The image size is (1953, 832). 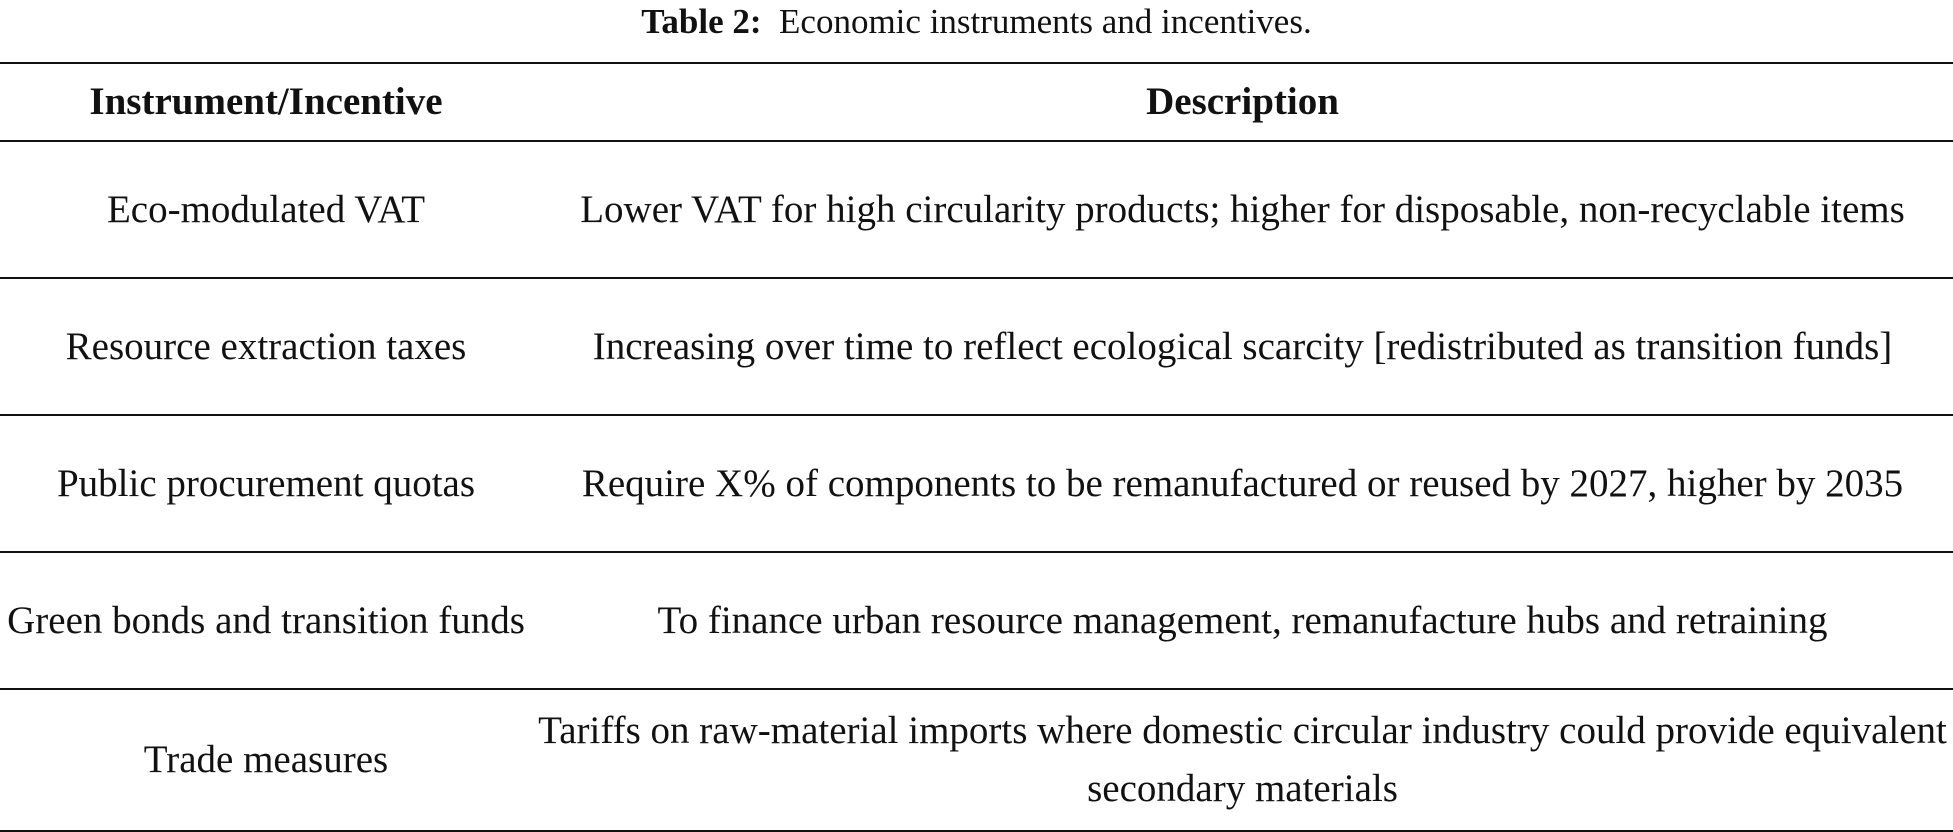 What do you see at coordinates (266, 209) in the screenshot?
I see `instrument-cell: Eco-modulated VAT` at bounding box center [266, 209].